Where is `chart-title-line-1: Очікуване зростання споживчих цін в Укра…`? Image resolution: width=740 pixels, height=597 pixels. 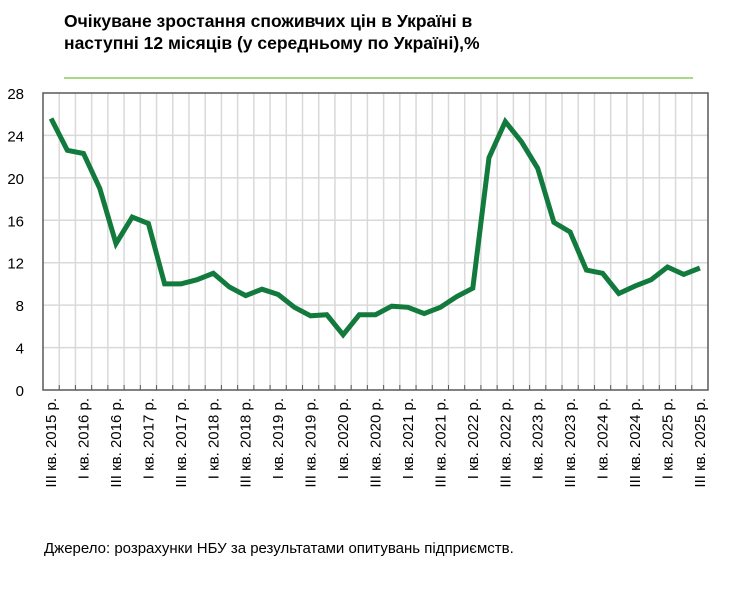
chart-title-line-1: Очікуване зростання споживчих цін в Укра… is located at coordinates (268, 21).